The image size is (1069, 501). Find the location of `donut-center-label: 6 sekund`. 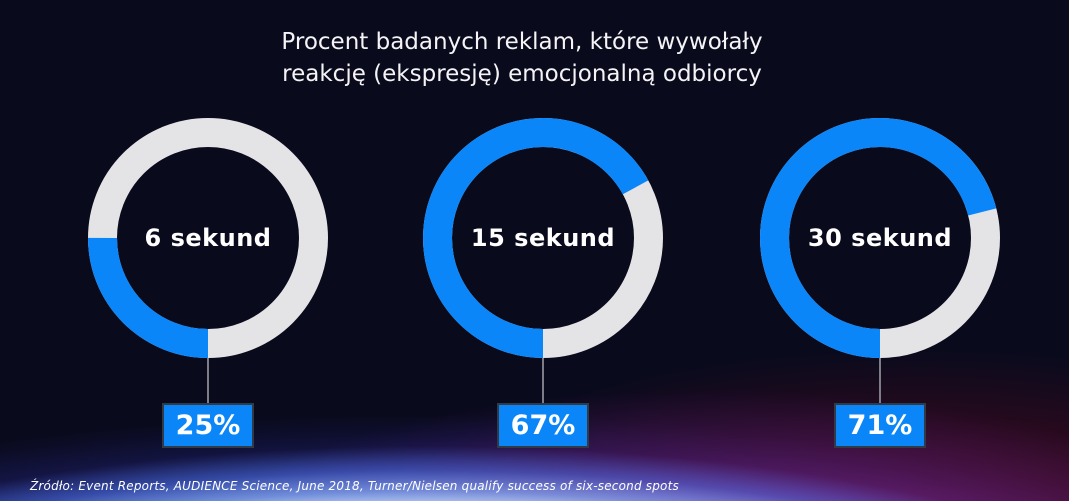

donut-center-label: 6 sekund is located at coordinates (208, 238).